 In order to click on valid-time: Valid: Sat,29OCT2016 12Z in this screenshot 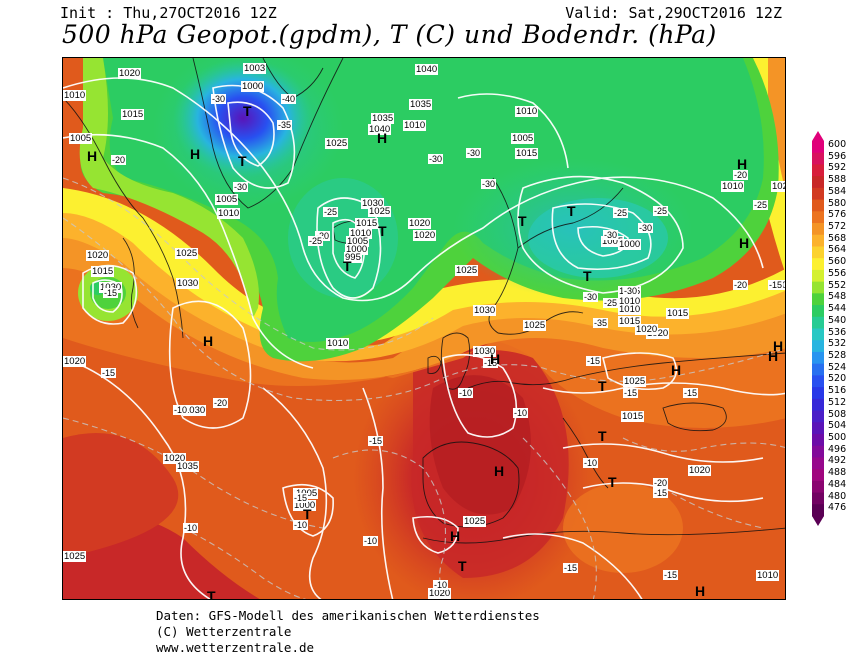, I will do `click(673, 13)`.